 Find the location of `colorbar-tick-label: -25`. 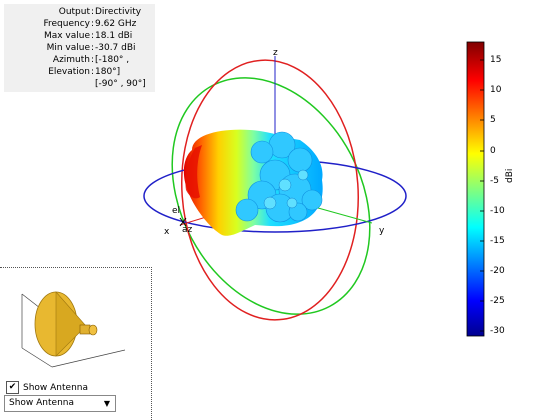

colorbar-tick-label: -25 is located at coordinates (497, 301).